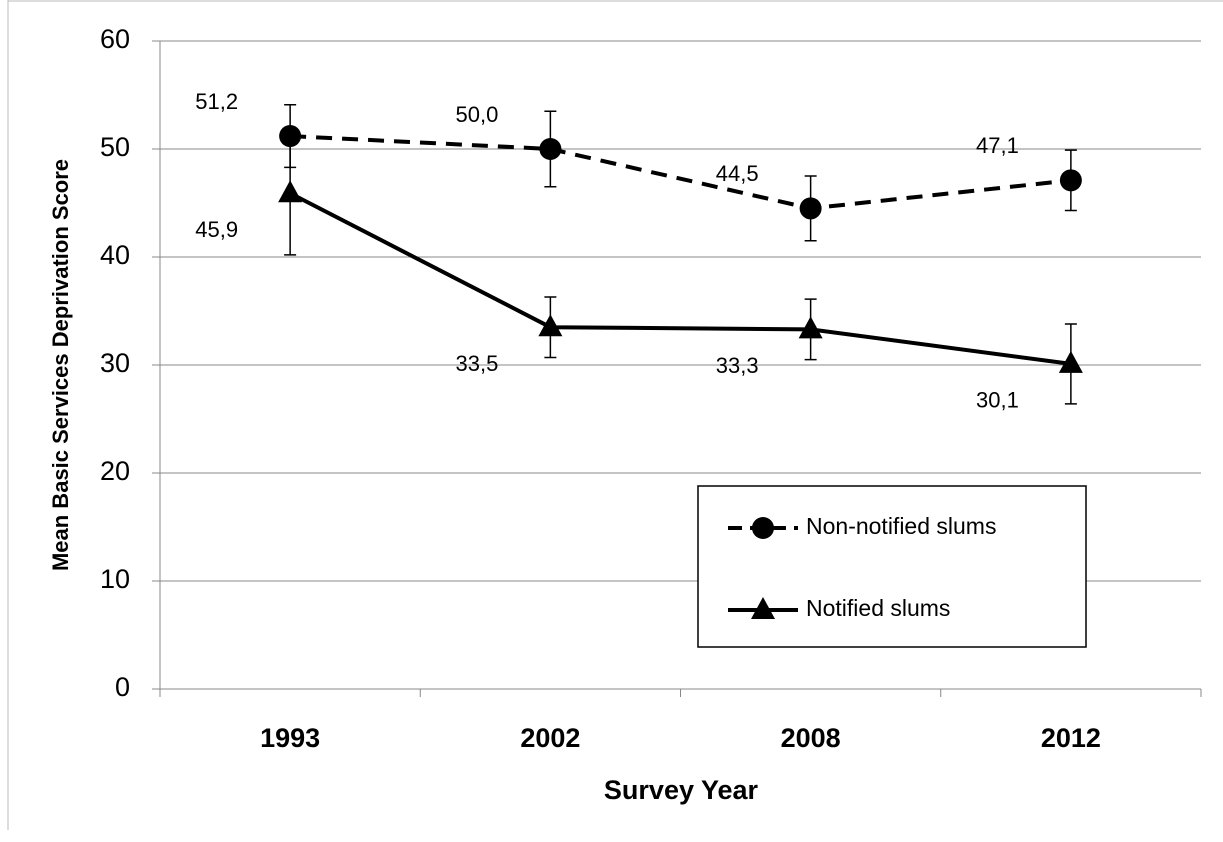  What do you see at coordinates (290, 738) in the screenshot?
I see `x-tick-label: 1993` at bounding box center [290, 738].